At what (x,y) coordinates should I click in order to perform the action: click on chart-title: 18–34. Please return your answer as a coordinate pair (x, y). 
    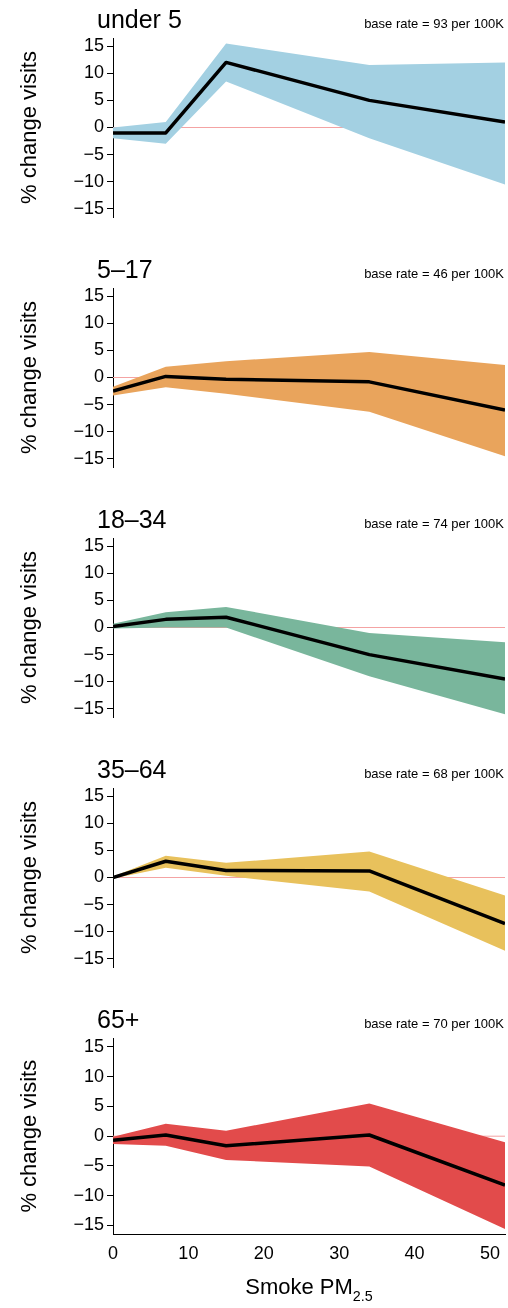
    Looking at the image, I should click on (132, 519).